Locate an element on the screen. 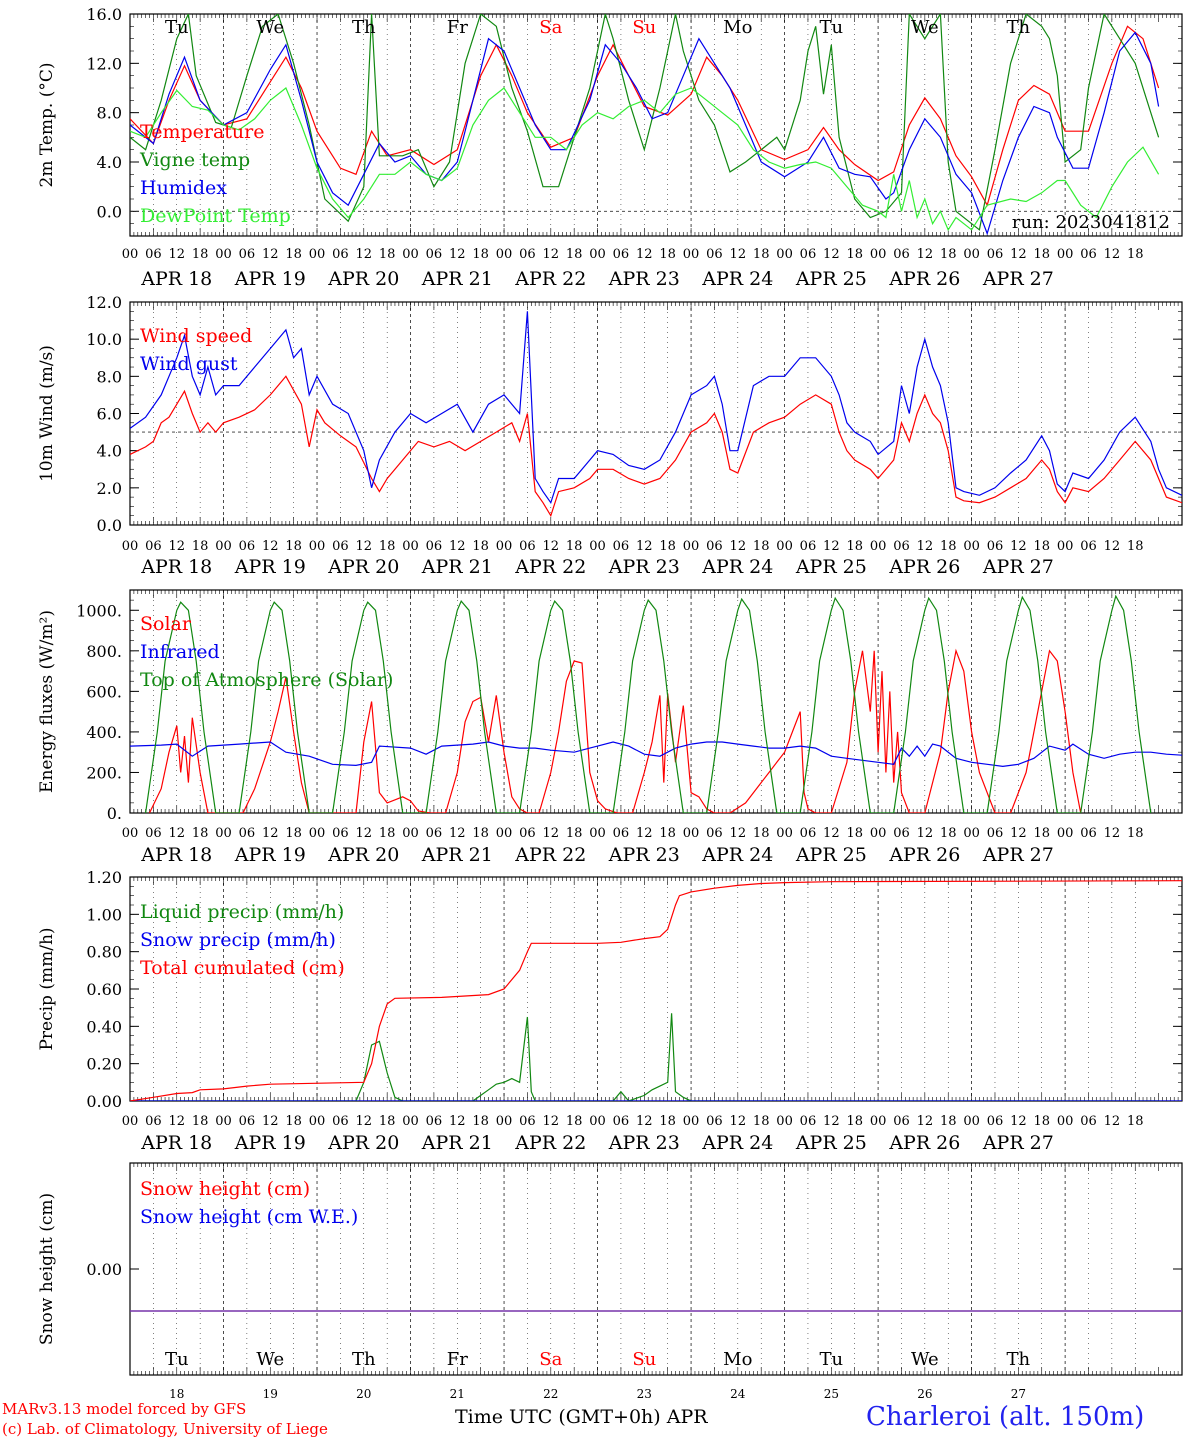  series-line-total-cumulated-cm- is located at coordinates (656, 990).